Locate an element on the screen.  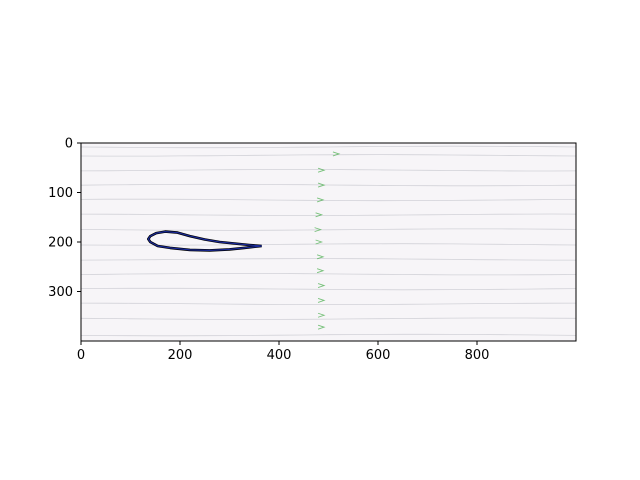
y-tick-label: 100 is located at coordinates (60, 193).